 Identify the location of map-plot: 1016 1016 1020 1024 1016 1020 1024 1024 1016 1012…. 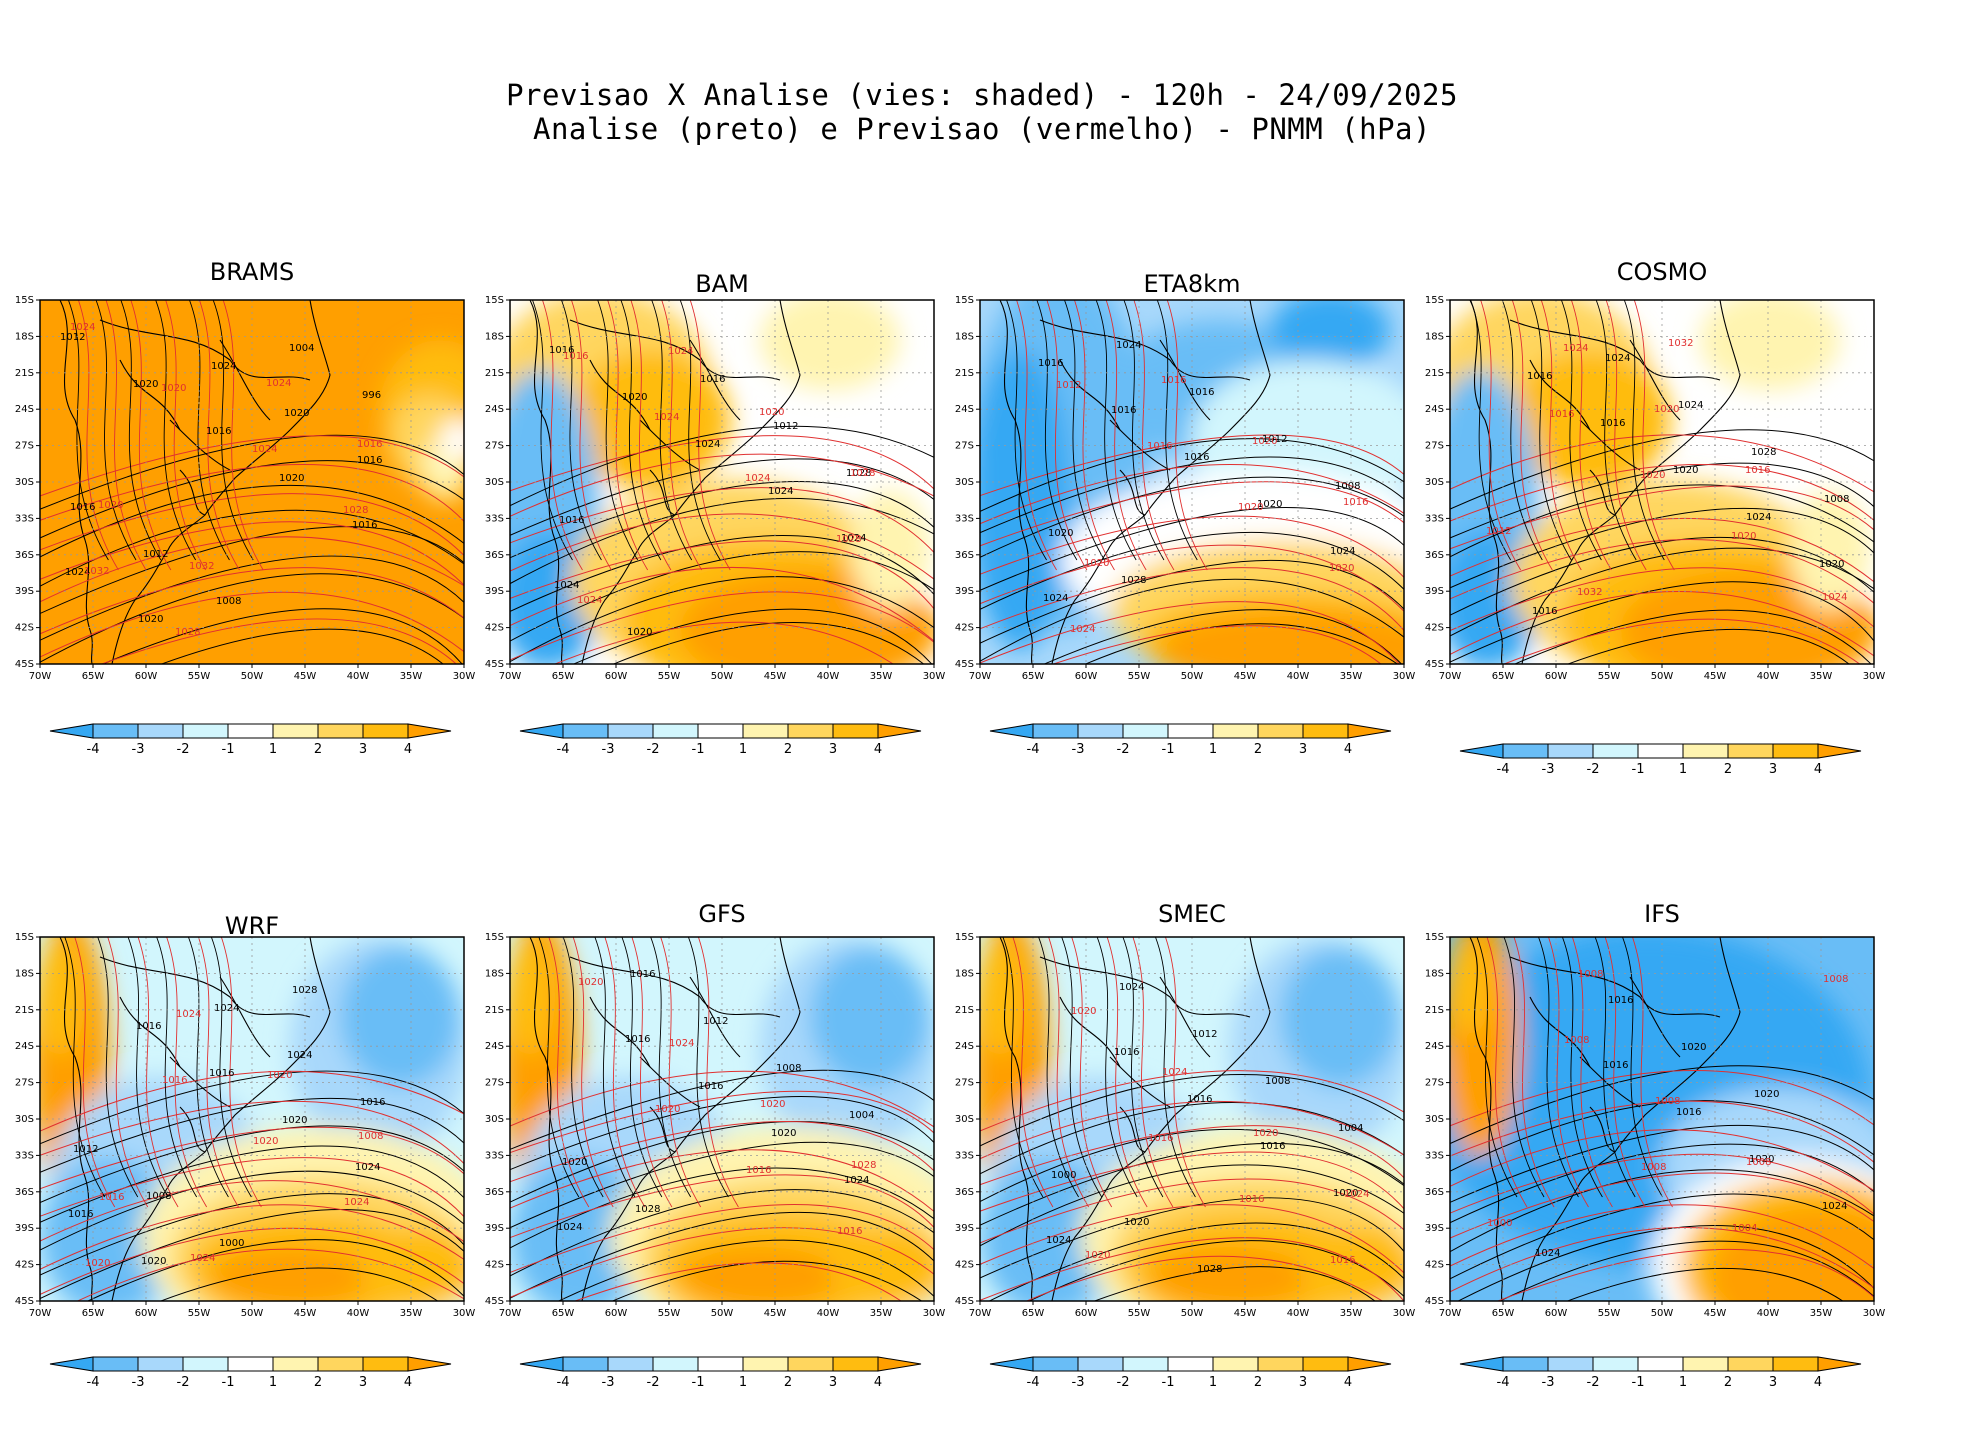
(245, 1125).